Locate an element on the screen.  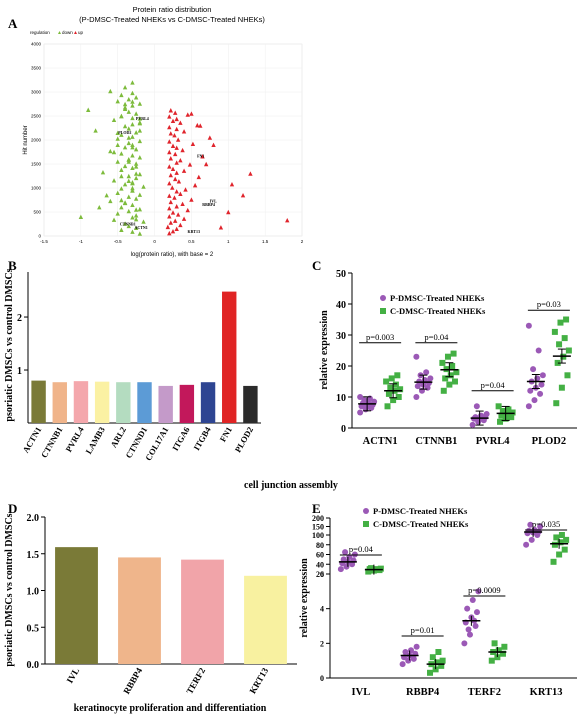
panel-e-x-label: IVL is located at coordinates (361, 692).